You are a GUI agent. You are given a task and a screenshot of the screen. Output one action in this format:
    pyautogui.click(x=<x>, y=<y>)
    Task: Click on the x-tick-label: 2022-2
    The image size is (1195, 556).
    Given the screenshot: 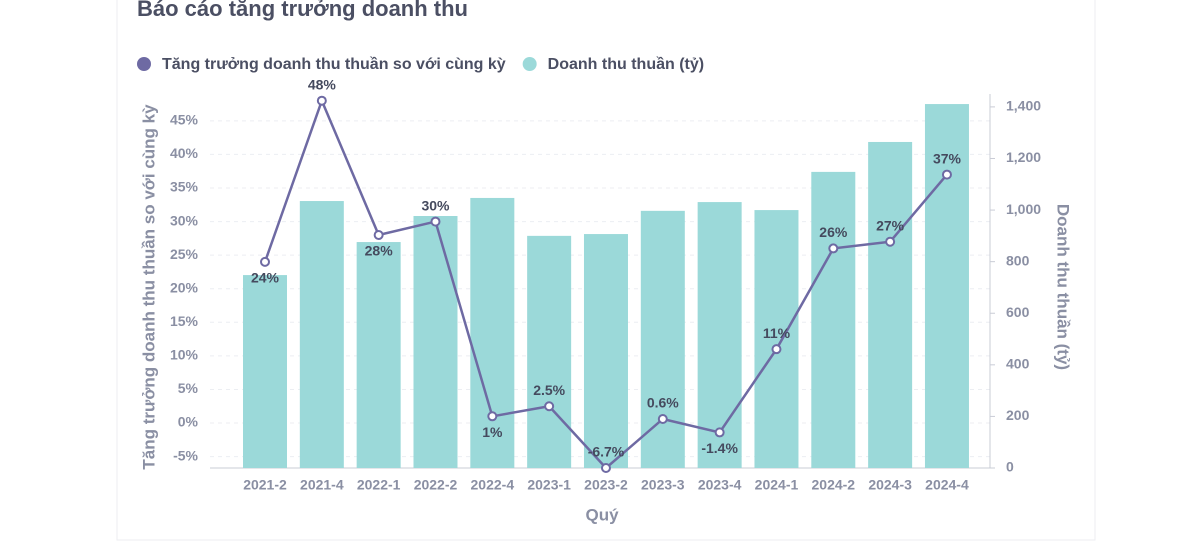 What is the action you would take?
    pyautogui.click(x=436, y=485)
    